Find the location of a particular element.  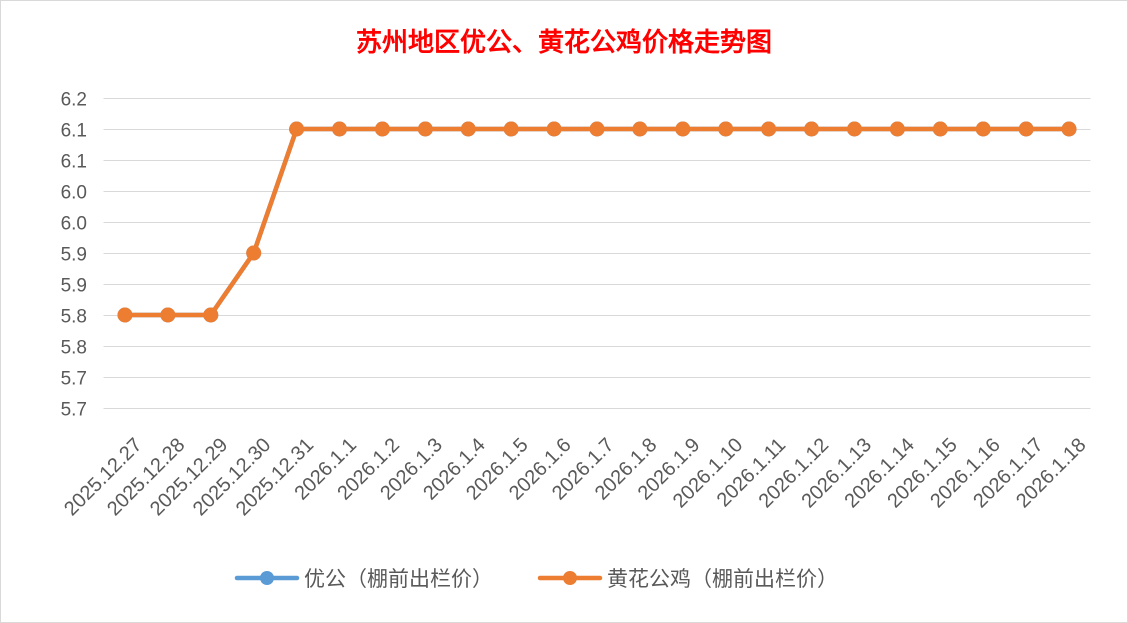

chart-title: 苏州地区优公、黄花公鸡价格走势图 is located at coordinates (564, 42).